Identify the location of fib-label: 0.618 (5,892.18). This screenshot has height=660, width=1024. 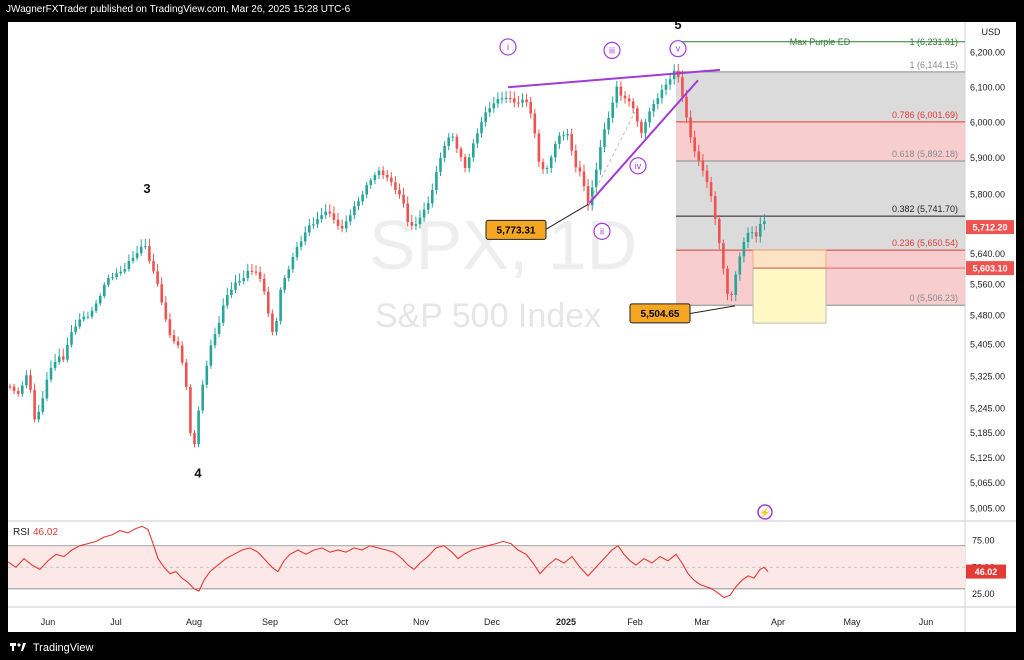
(925, 154).